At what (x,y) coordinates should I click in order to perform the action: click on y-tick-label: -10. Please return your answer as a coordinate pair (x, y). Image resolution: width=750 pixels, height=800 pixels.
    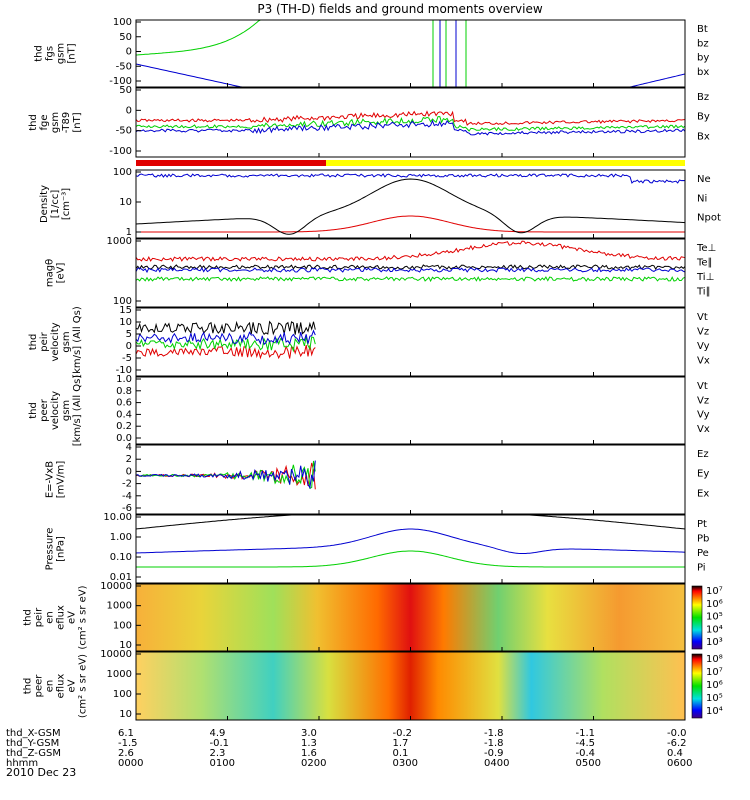
    Looking at the image, I should click on (124, 370).